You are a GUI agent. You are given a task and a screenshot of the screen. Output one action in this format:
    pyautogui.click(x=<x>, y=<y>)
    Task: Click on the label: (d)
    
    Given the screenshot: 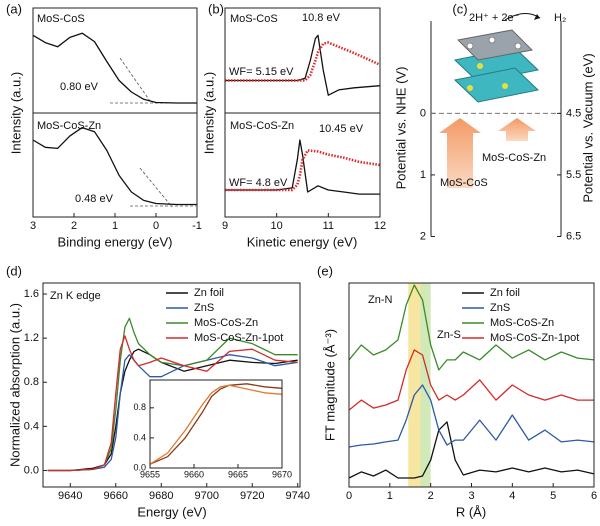 What is the action you would take?
    pyautogui.click(x=14, y=270)
    